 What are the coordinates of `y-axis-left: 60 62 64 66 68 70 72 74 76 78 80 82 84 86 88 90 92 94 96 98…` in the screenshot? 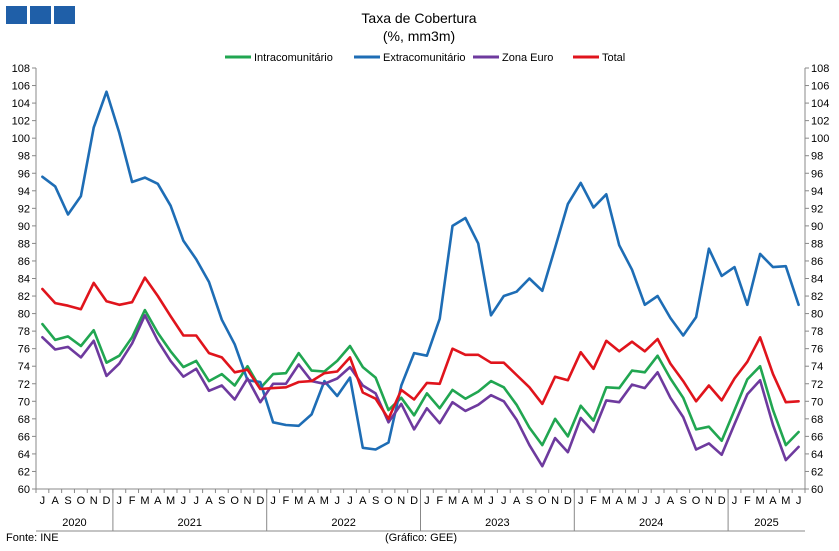 It's located at (24, 279).